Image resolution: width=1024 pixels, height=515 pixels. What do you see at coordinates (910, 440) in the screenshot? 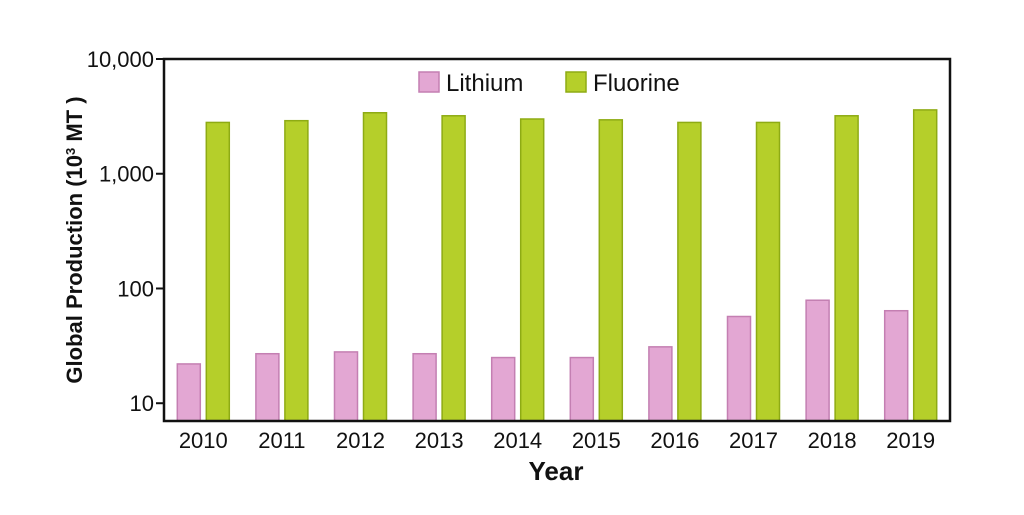
I see `x-tick-label: 2019` at bounding box center [910, 440].